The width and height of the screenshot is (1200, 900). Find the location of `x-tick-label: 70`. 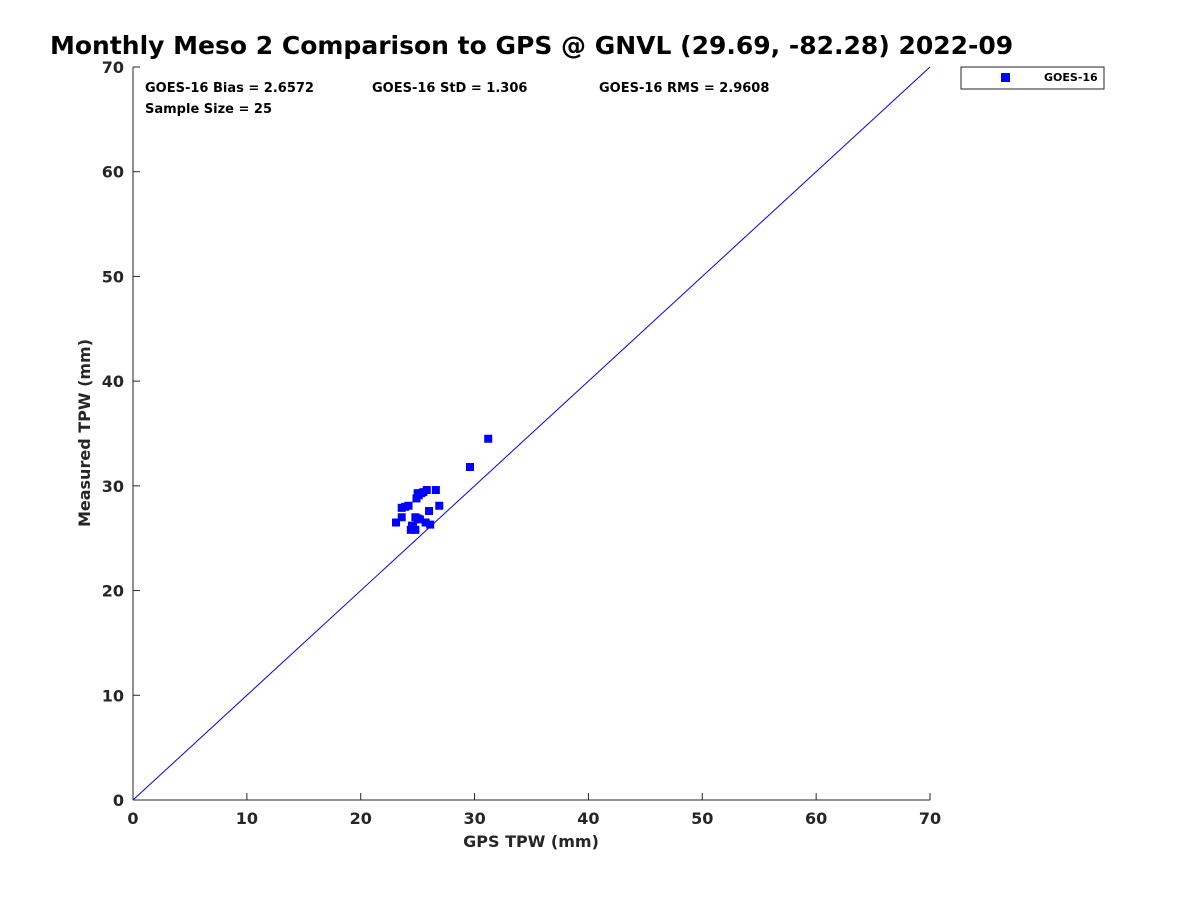

x-tick-label: 70 is located at coordinates (930, 818).